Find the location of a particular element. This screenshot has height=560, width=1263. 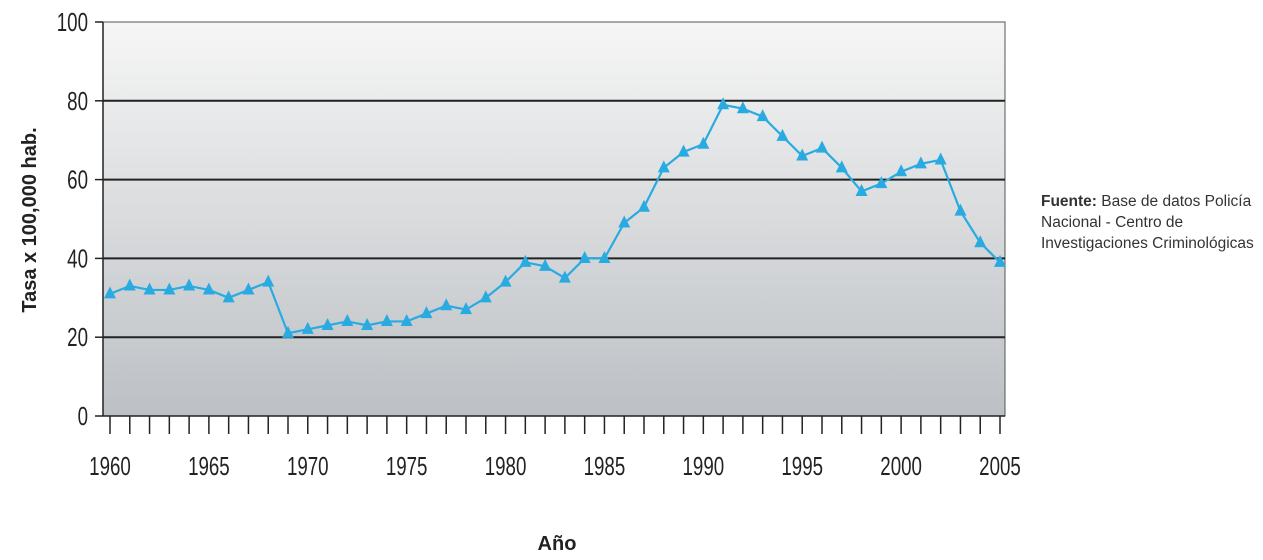

x-axis-title: Año is located at coordinates (557, 544).